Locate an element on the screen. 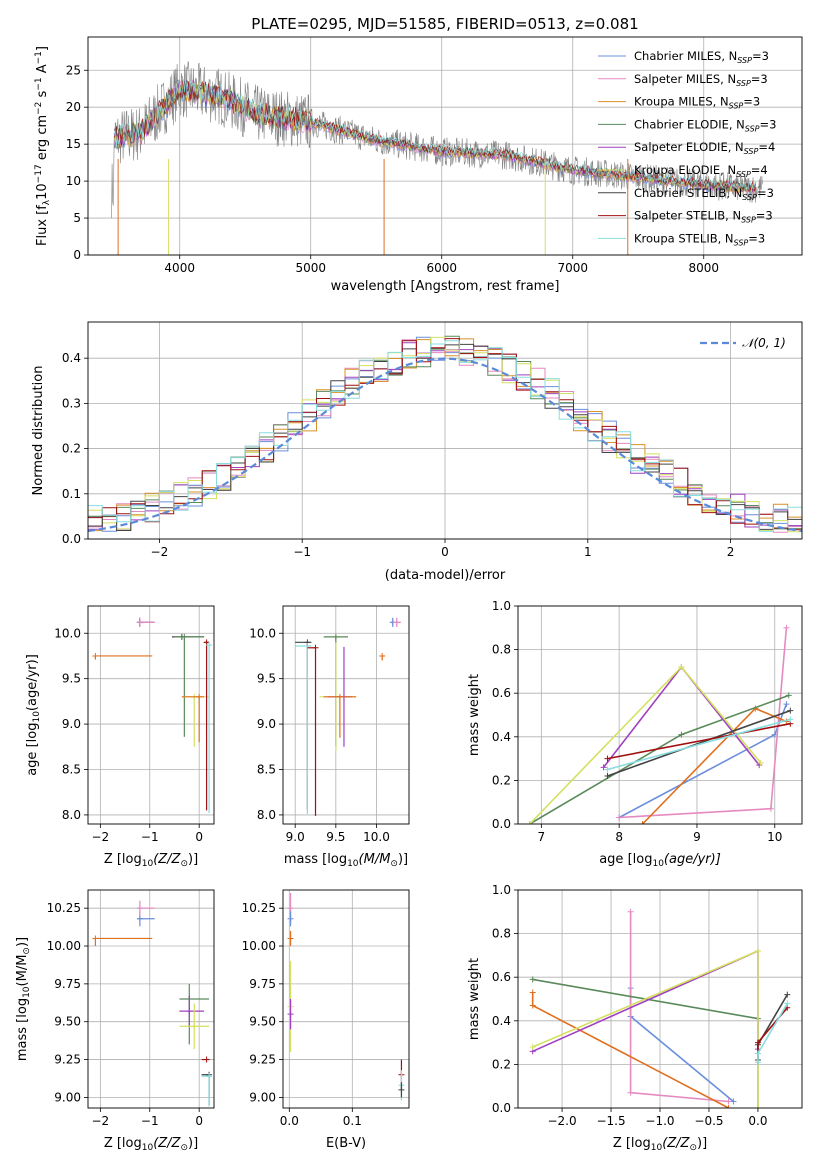 The height and width of the screenshot is (1170, 819). x-tick-label: 0.0 is located at coordinates (289, 1121).